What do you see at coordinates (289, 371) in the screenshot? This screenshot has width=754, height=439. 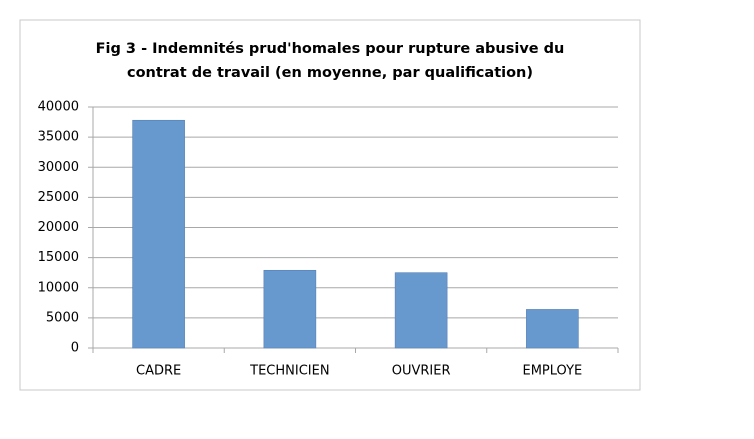 I see `x-tick-label: TECHNICIEN` at bounding box center [289, 371].